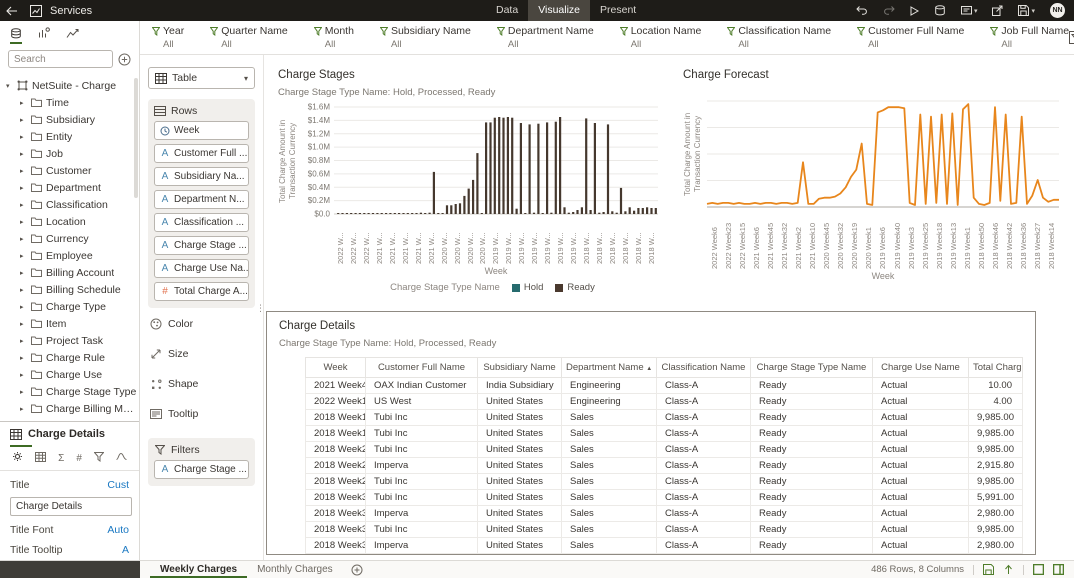 The image size is (1074, 578). Describe the element at coordinates (260, 308) in the screenshot. I see `panel-resize-handle: ⋮` at that location.